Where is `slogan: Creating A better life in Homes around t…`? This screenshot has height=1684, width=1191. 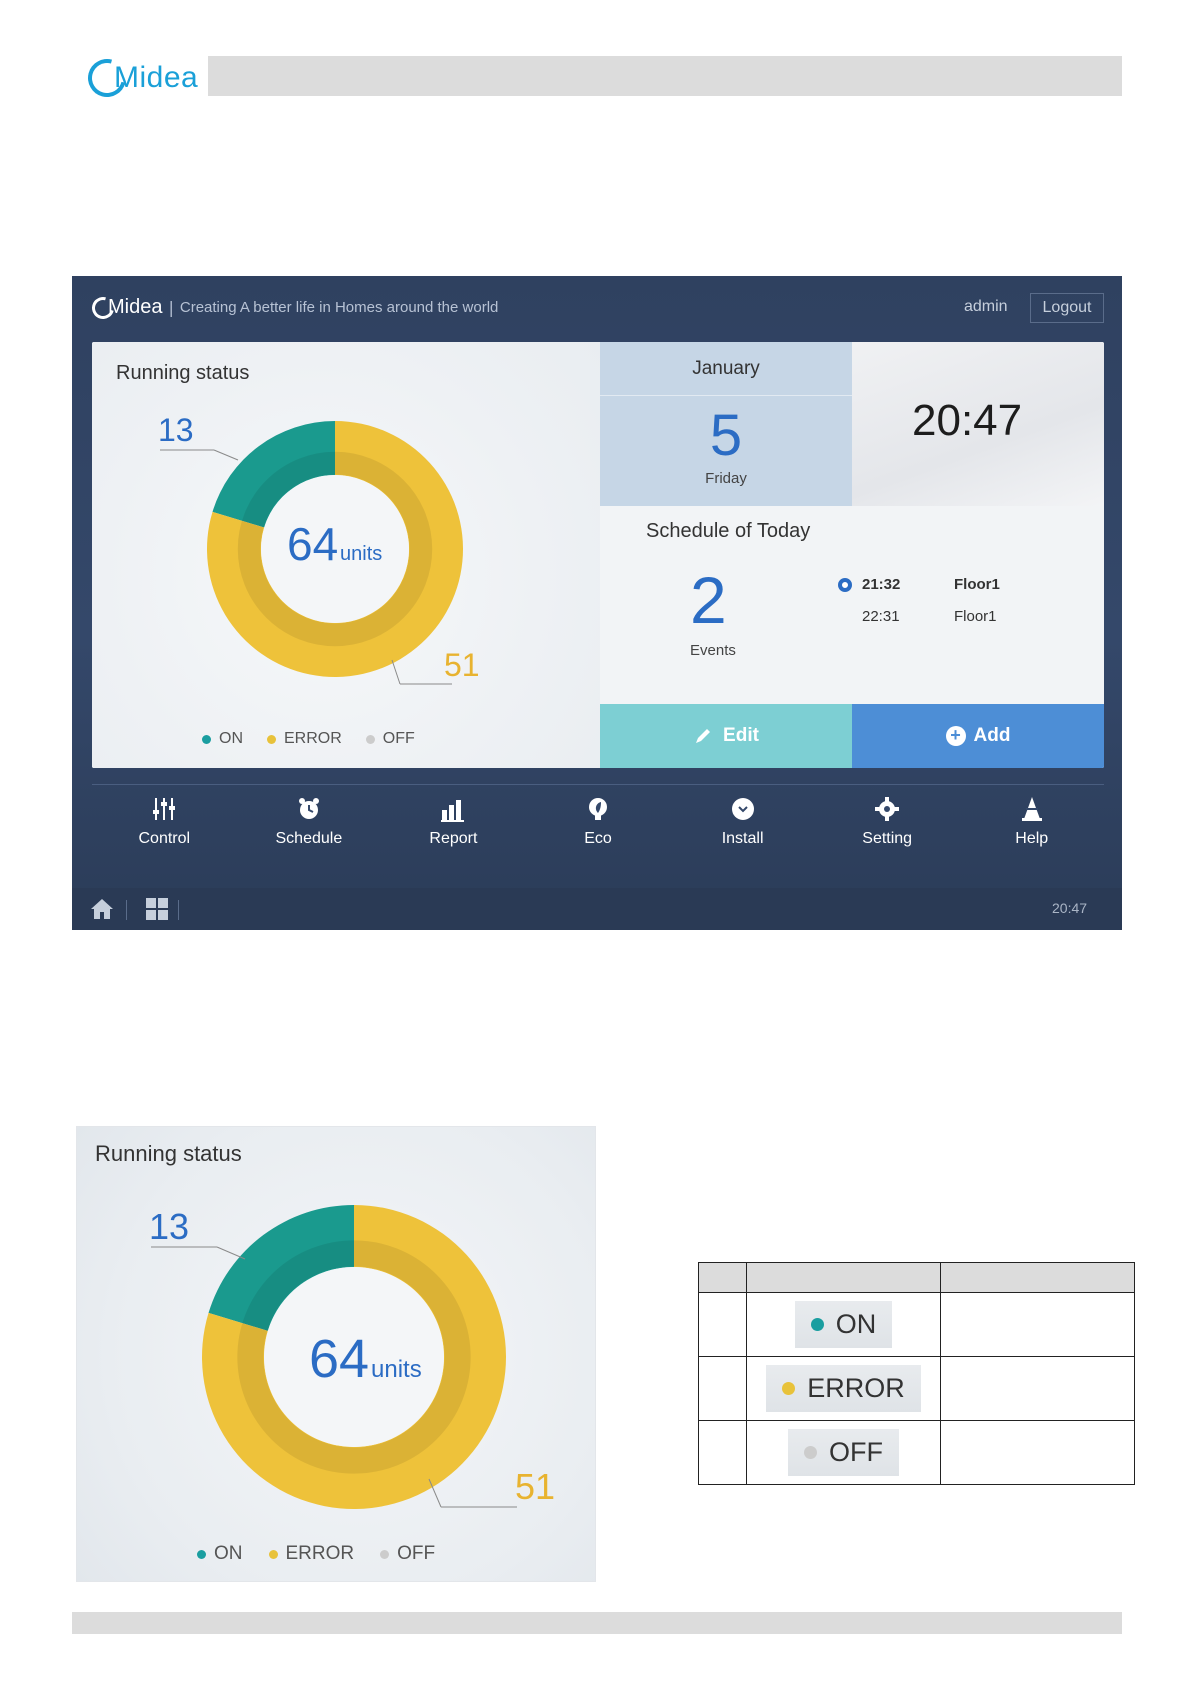 slogan: Creating A better life in Homes around t… is located at coordinates (339, 307).